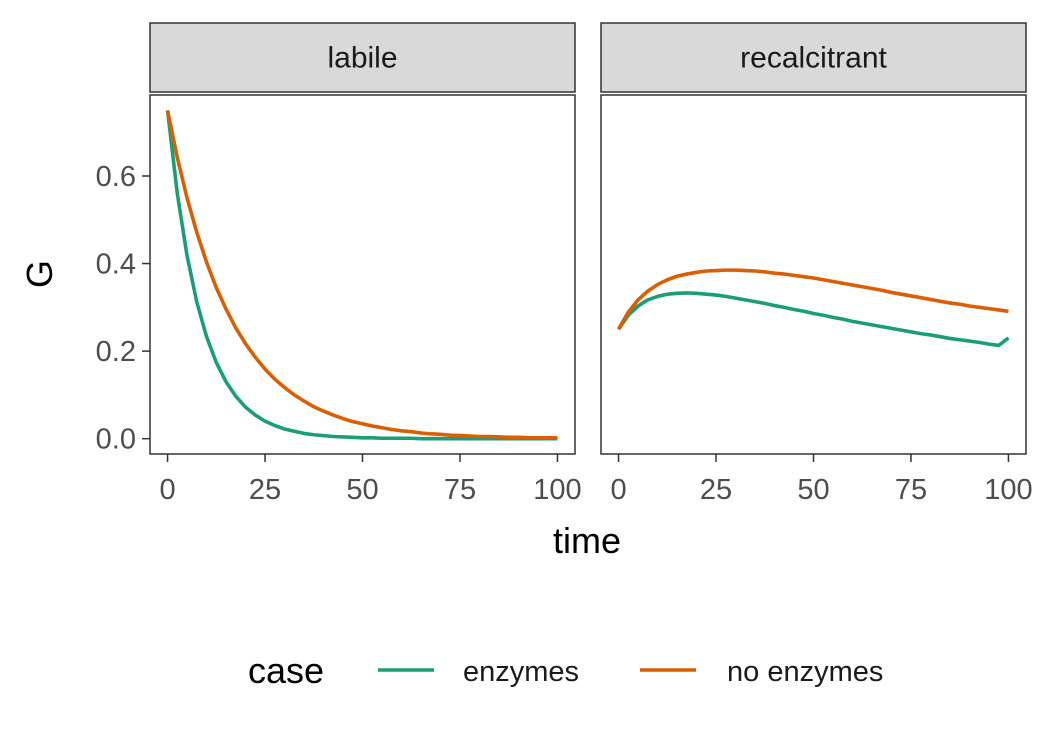 This screenshot has height=750, width=1050. What do you see at coordinates (813, 319) in the screenshot?
I see `series-line-enzymes` at bounding box center [813, 319].